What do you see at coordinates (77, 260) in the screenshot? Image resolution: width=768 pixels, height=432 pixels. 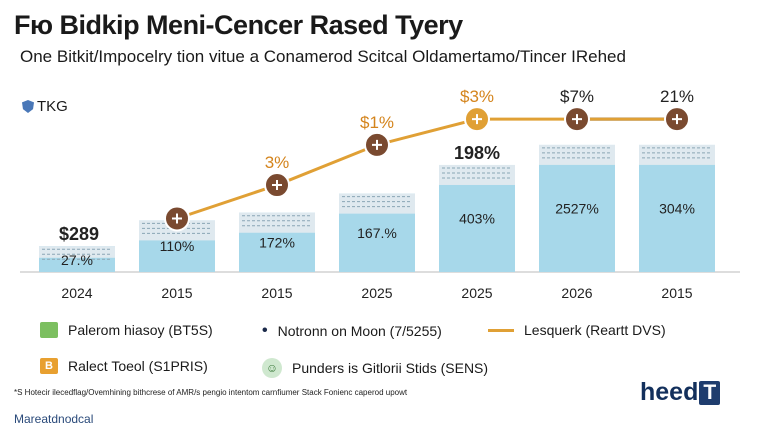 I see `bar-value-label: 27.%` at bounding box center [77, 260].